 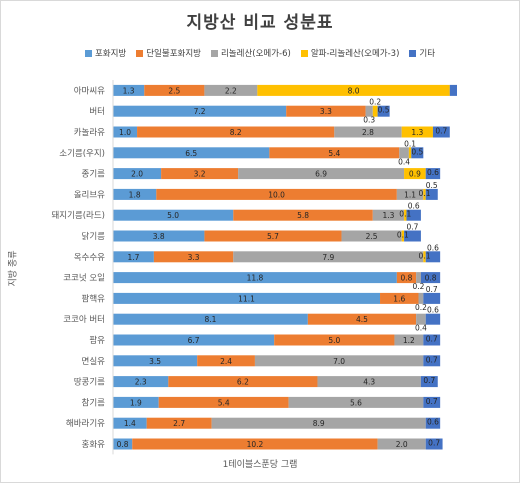 I want to click on data-label: 4.3, so click(x=369, y=382).